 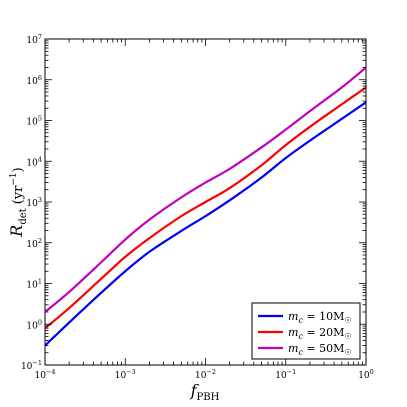 I want to click on y-tick-label: 10⁵, so click(x=34, y=121).